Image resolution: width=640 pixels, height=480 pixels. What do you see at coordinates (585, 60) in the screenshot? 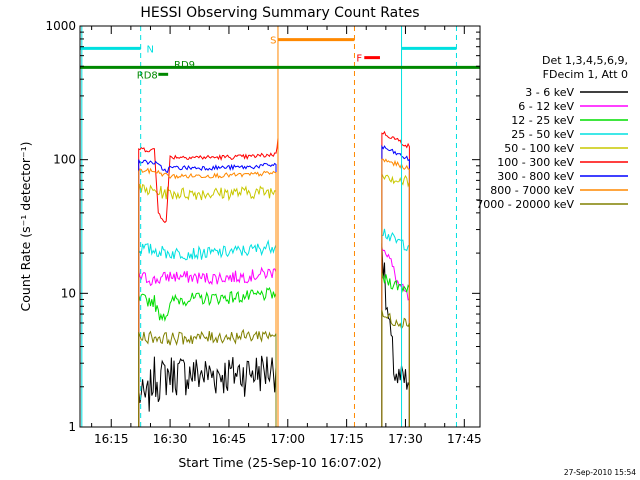
I see `legend-header-line: Det 1,3,4,5,6,9,` at bounding box center [585, 60].